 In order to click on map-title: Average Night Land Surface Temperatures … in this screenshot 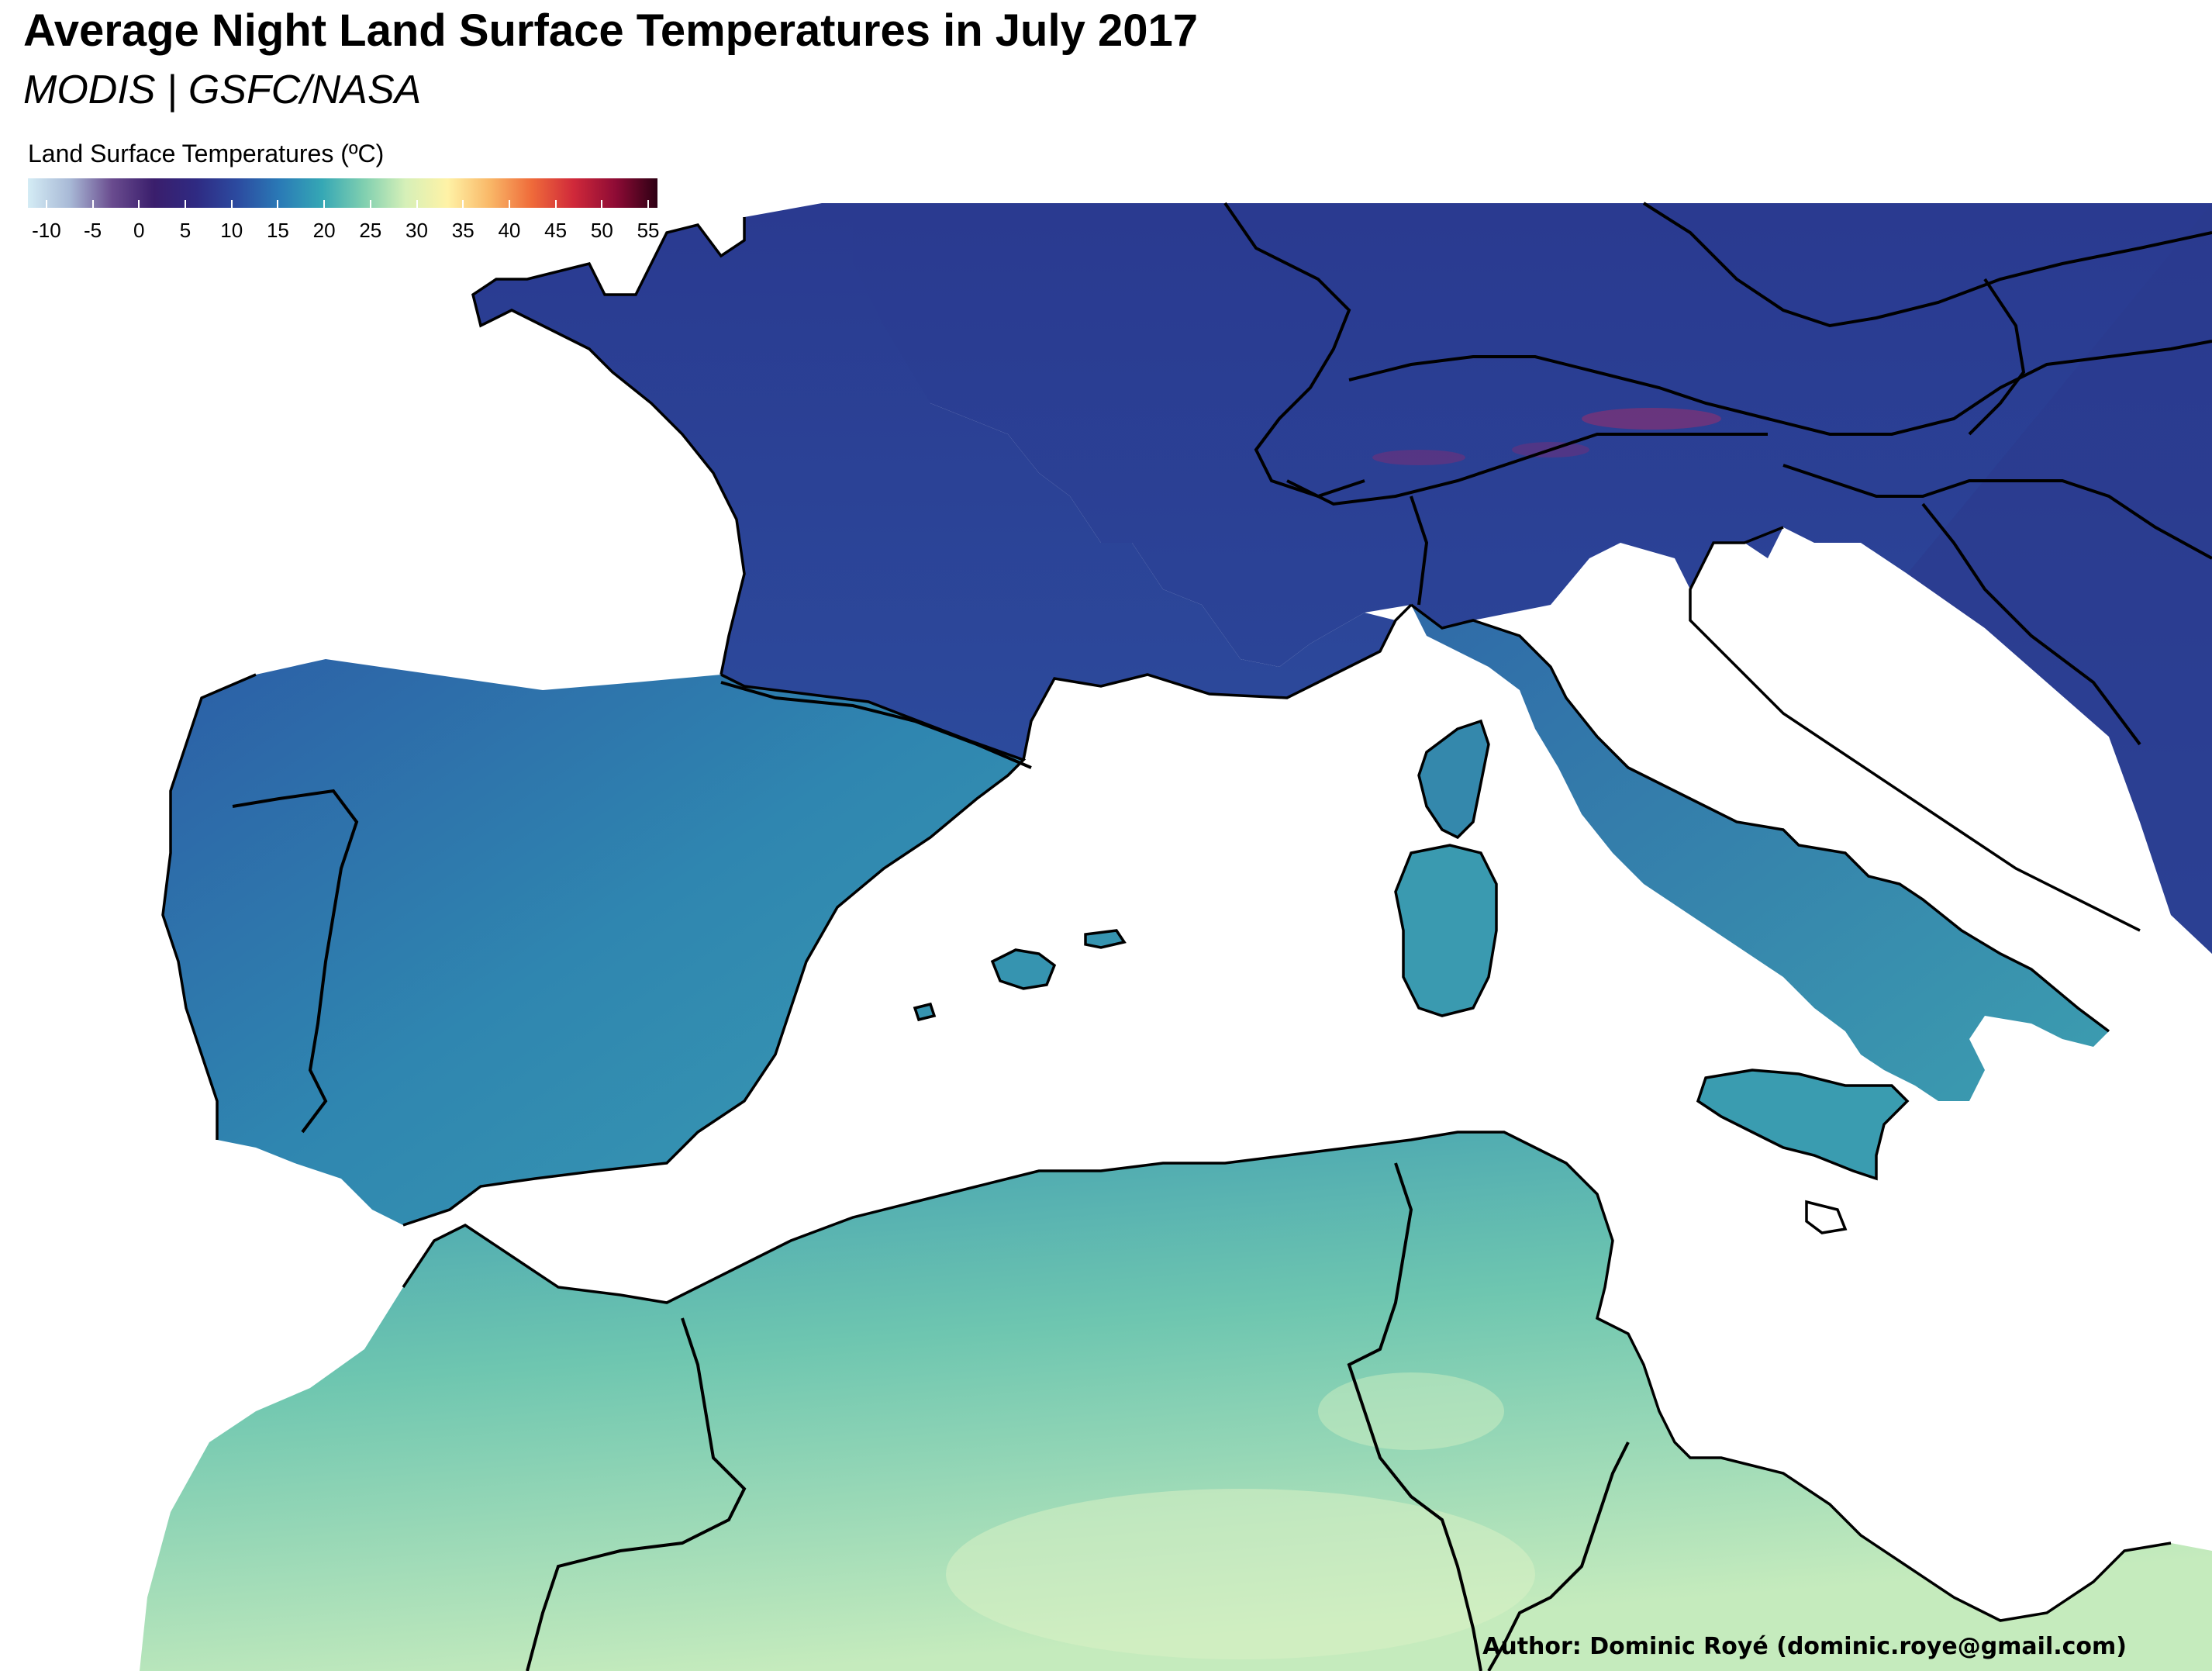, I will do `click(610, 30)`.